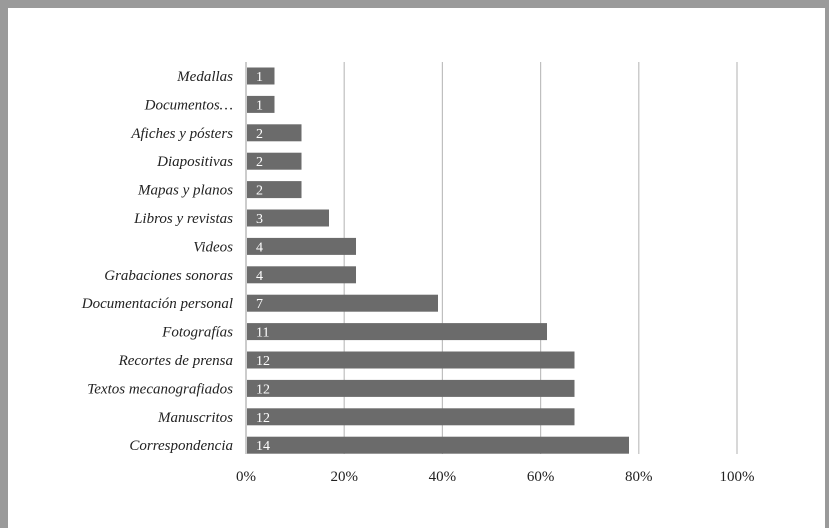  Describe the element at coordinates (168, 276) in the screenshot. I see `category-label: Grabaciones sonoras` at that location.